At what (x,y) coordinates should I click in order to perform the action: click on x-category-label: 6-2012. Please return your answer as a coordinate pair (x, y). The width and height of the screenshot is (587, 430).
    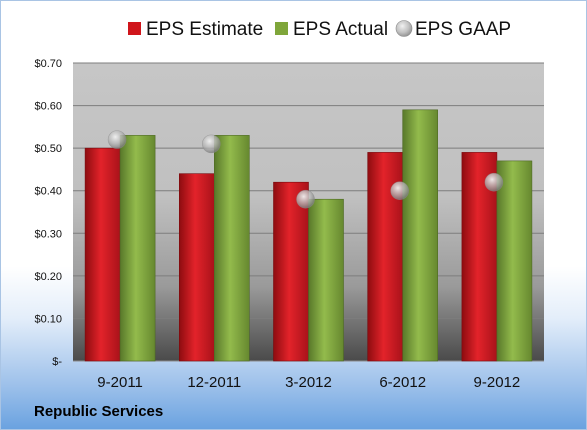
    Looking at the image, I should click on (402, 382).